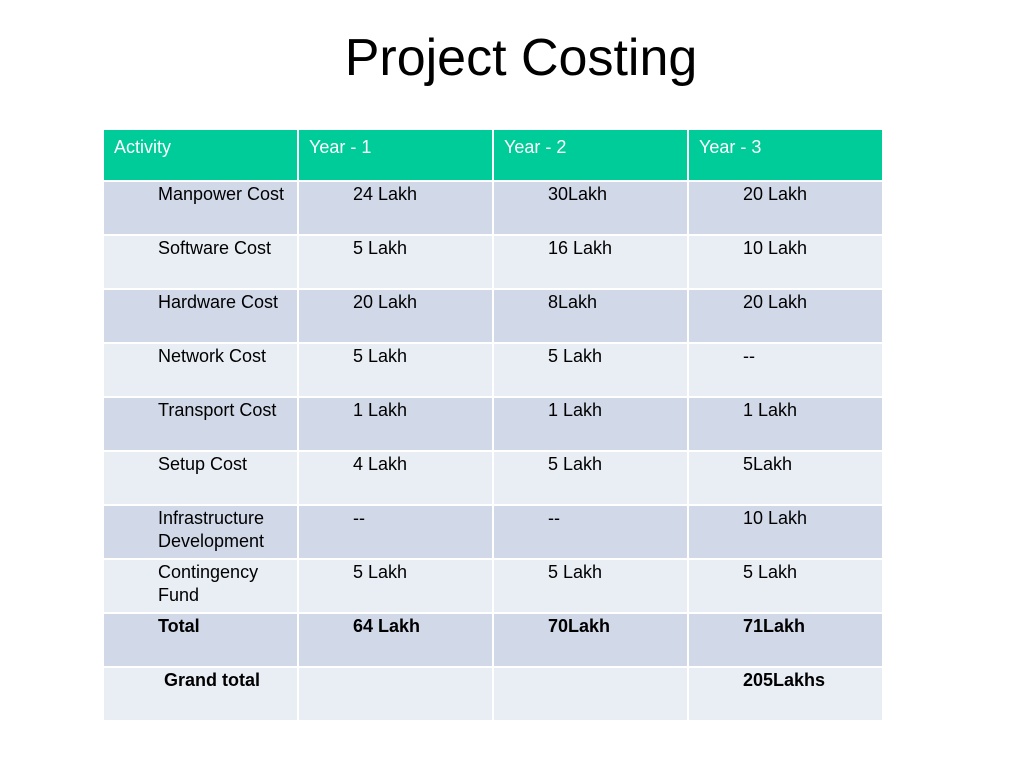 The width and height of the screenshot is (1024, 768). I want to click on table-row: Contingency Fund 5 Lakh 5 Lakh 5 Lakh, so click(493, 586).